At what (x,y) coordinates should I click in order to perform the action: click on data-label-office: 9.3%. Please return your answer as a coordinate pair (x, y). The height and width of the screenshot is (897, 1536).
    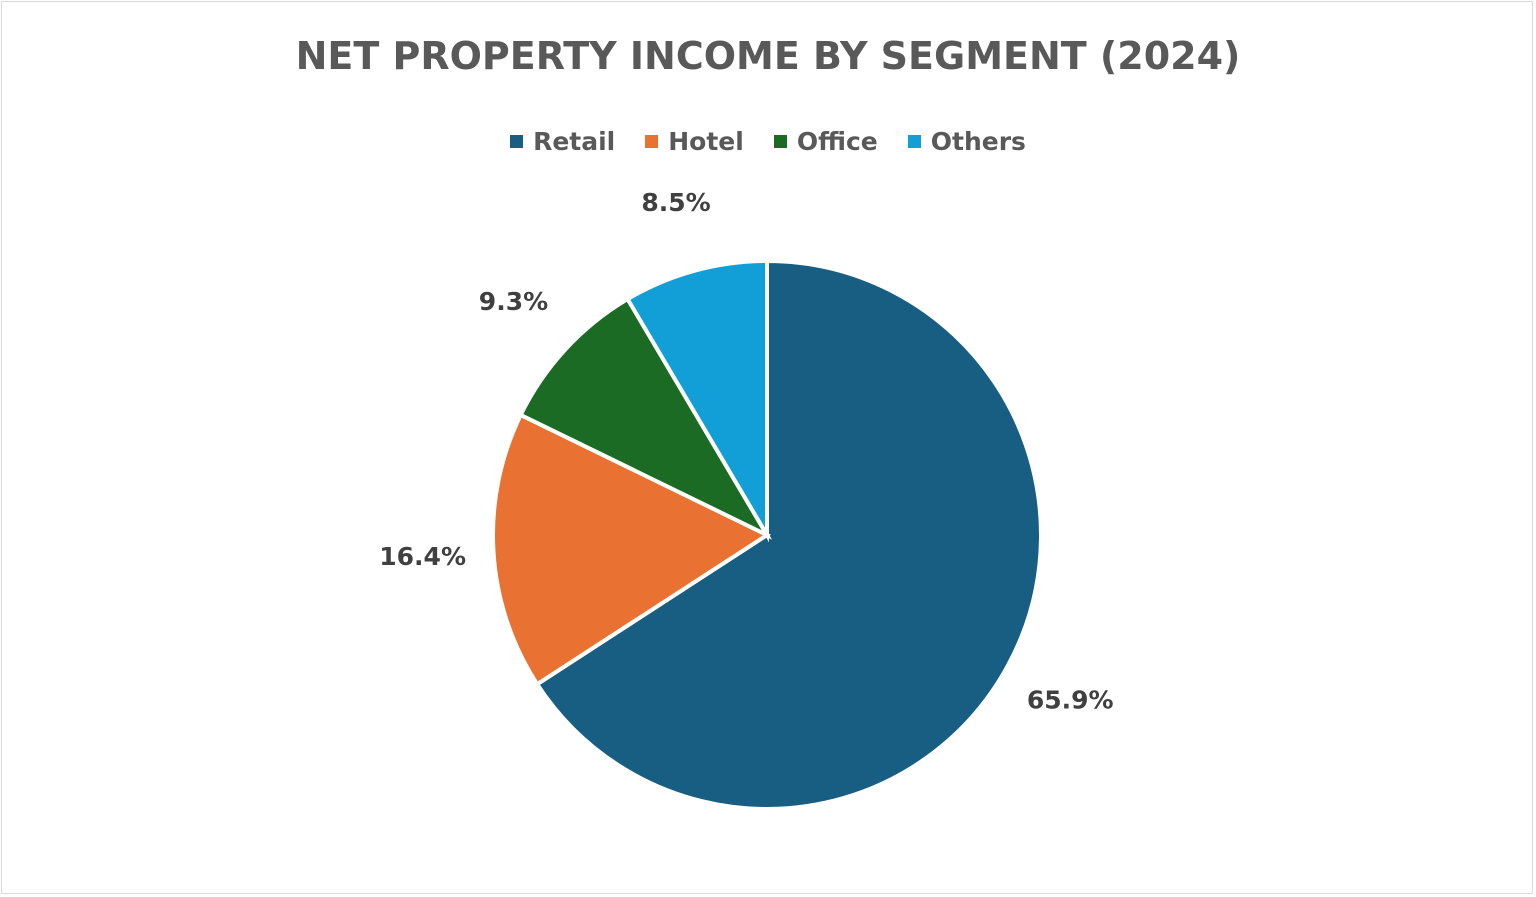
    Looking at the image, I should click on (513, 301).